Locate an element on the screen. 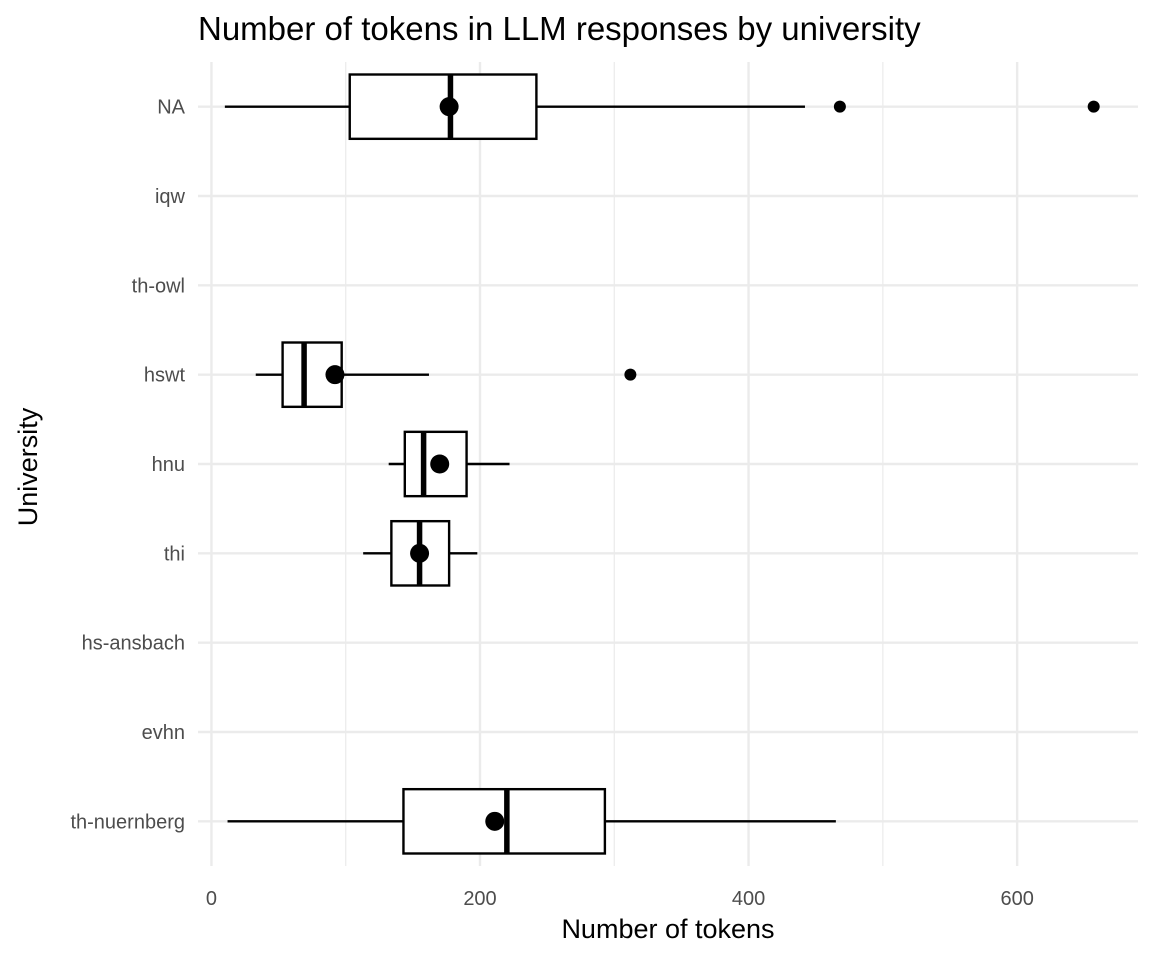  y-tick-label: thi is located at coordinates (174, 554).